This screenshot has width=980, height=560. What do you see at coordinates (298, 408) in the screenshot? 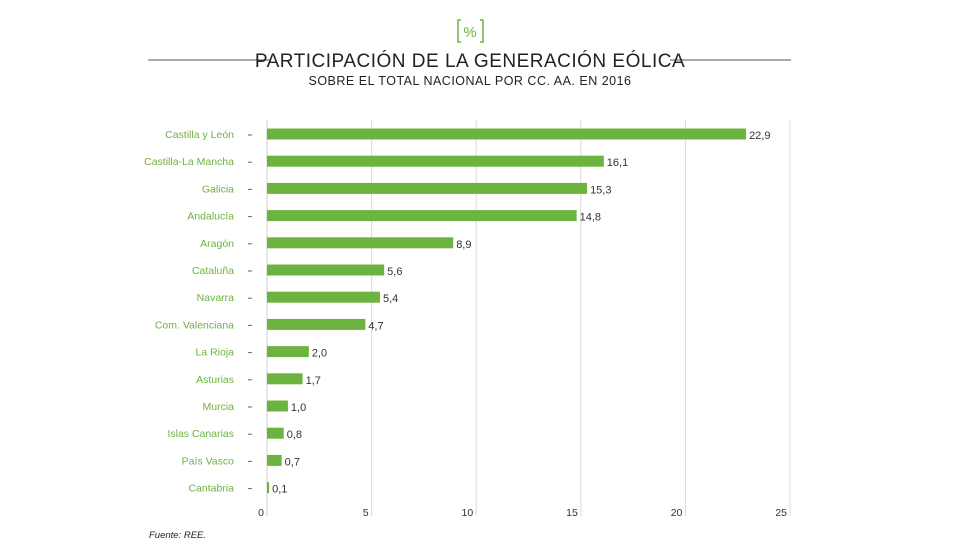
I see `value-label: 1,0` at bounding box center [298, 408].